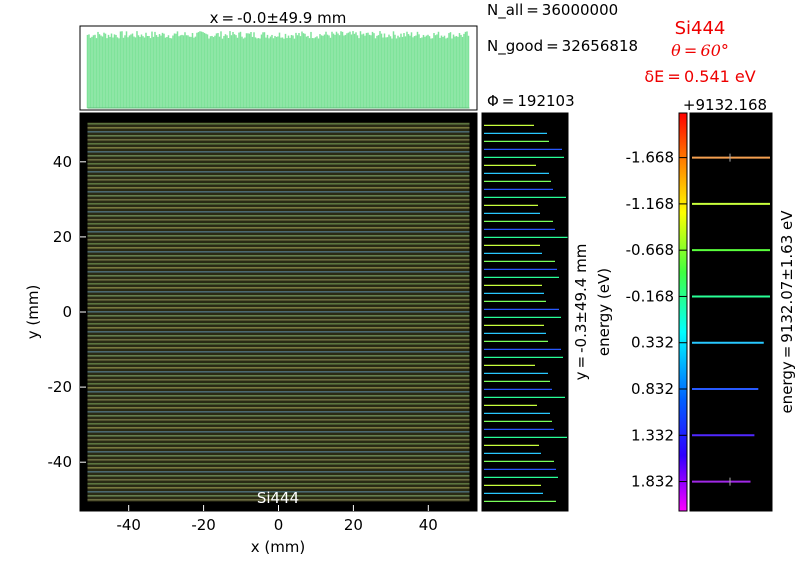 The width and height of the screenshot is (796, 564). Describe the element at coordinates (604, 312) in the screenshot. I see `right-axis-label-energy: energy (eV)` at that location.